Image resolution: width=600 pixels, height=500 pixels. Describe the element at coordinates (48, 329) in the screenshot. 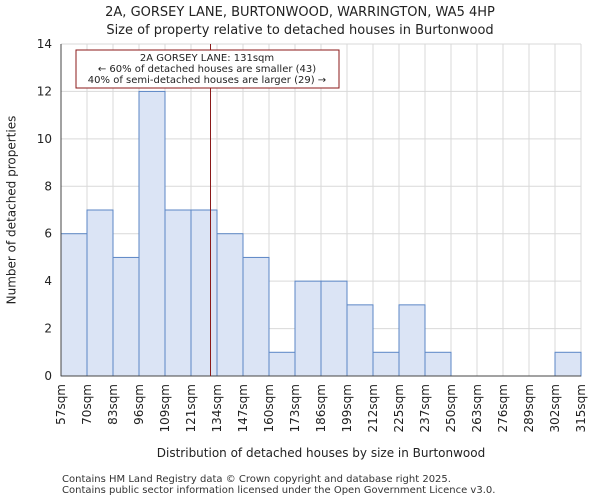

I see `y-tick-label: 2` at that location.